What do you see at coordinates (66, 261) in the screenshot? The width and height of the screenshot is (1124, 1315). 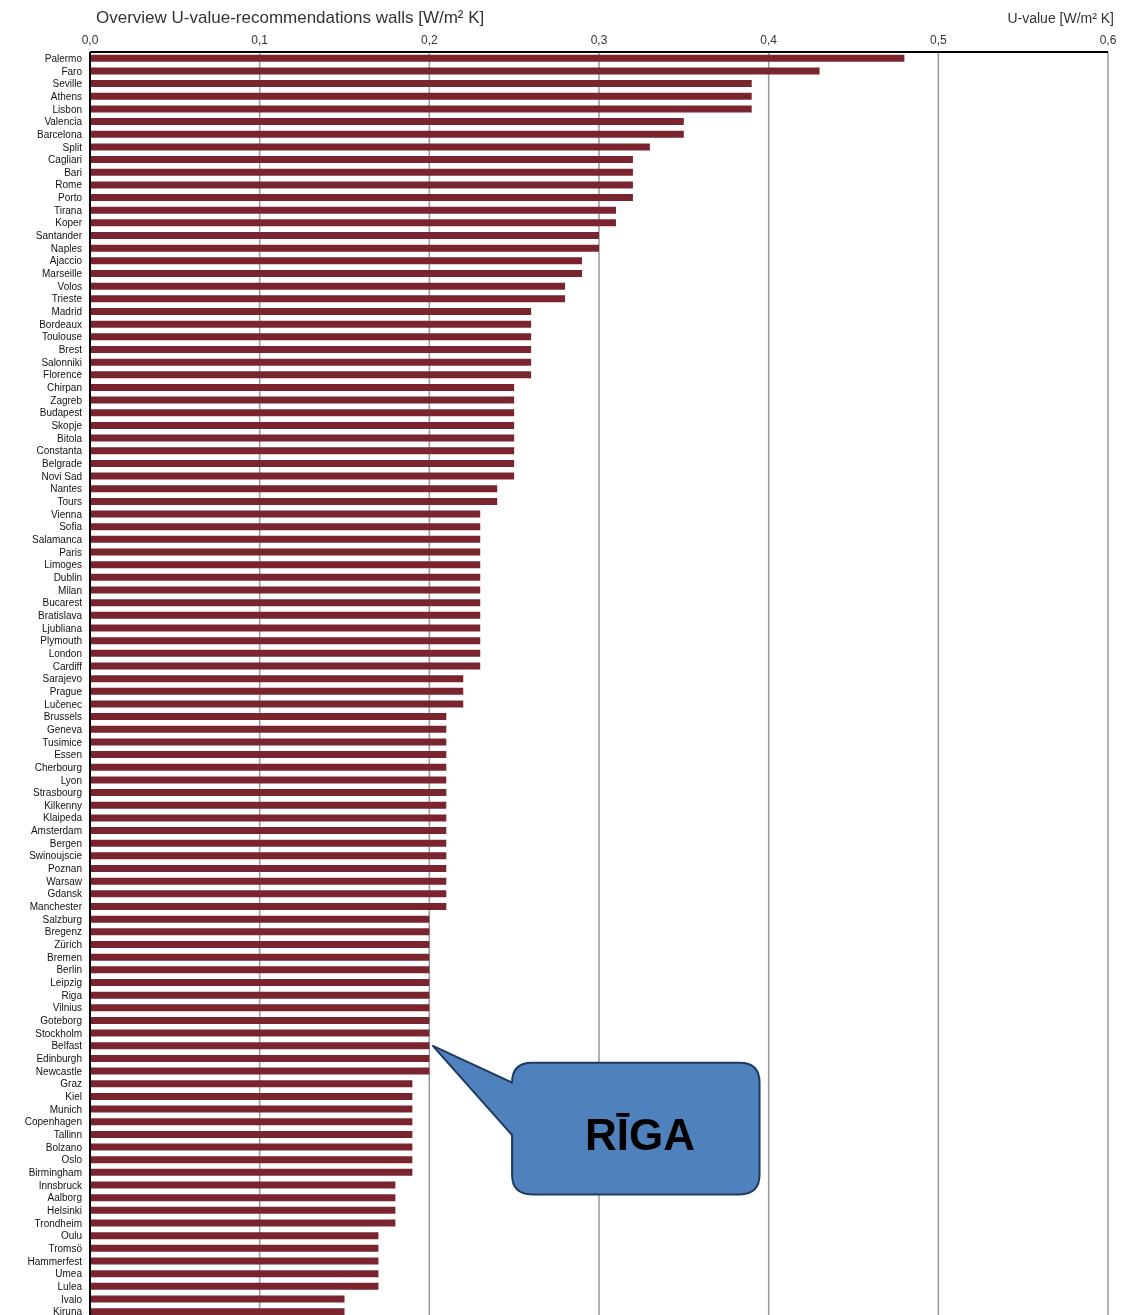 I see `y-tick-label: Ajaccio` at bounding box center [66, 261].